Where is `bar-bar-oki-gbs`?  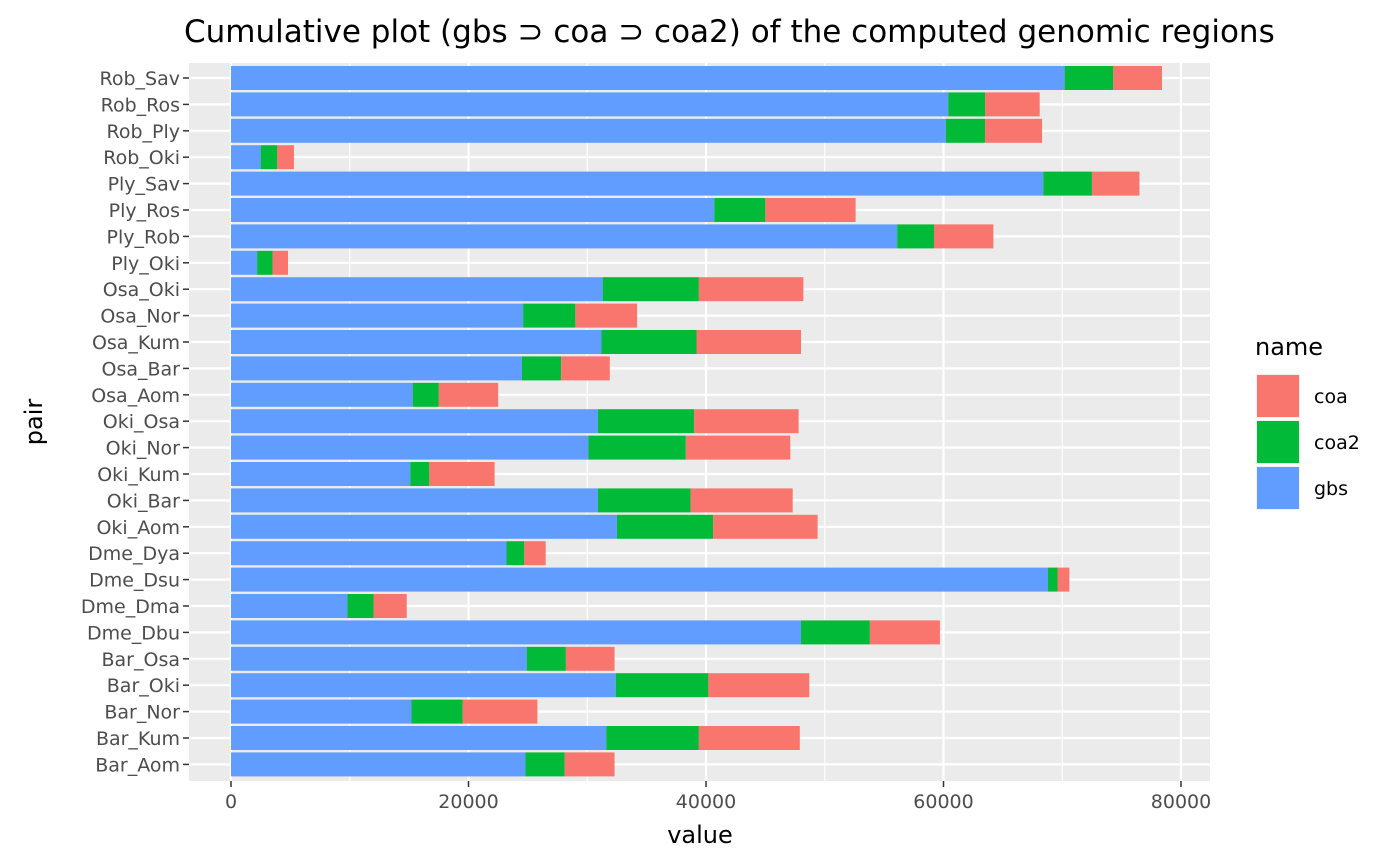
bar-bar-oki-gbs is located at coordinates (423, 685).